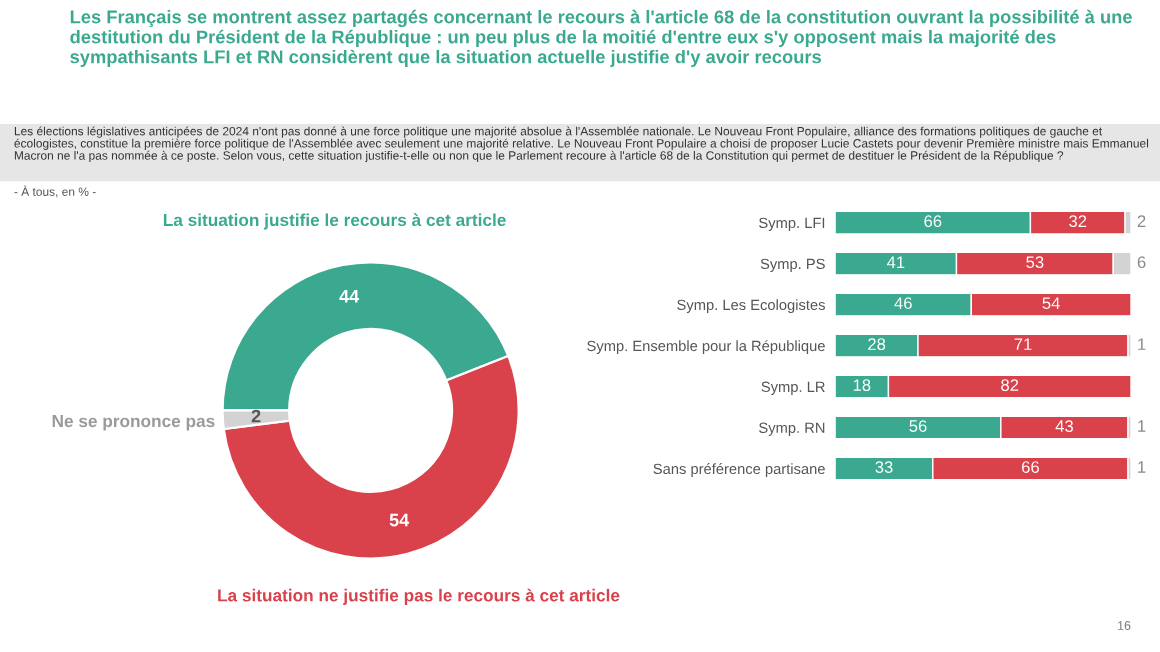 Image resolution: width=1160 pixels, height=652 pixels. Describe the element at coordinates (903, 303) in the screenshot. I see `data-label: 46` at that location.